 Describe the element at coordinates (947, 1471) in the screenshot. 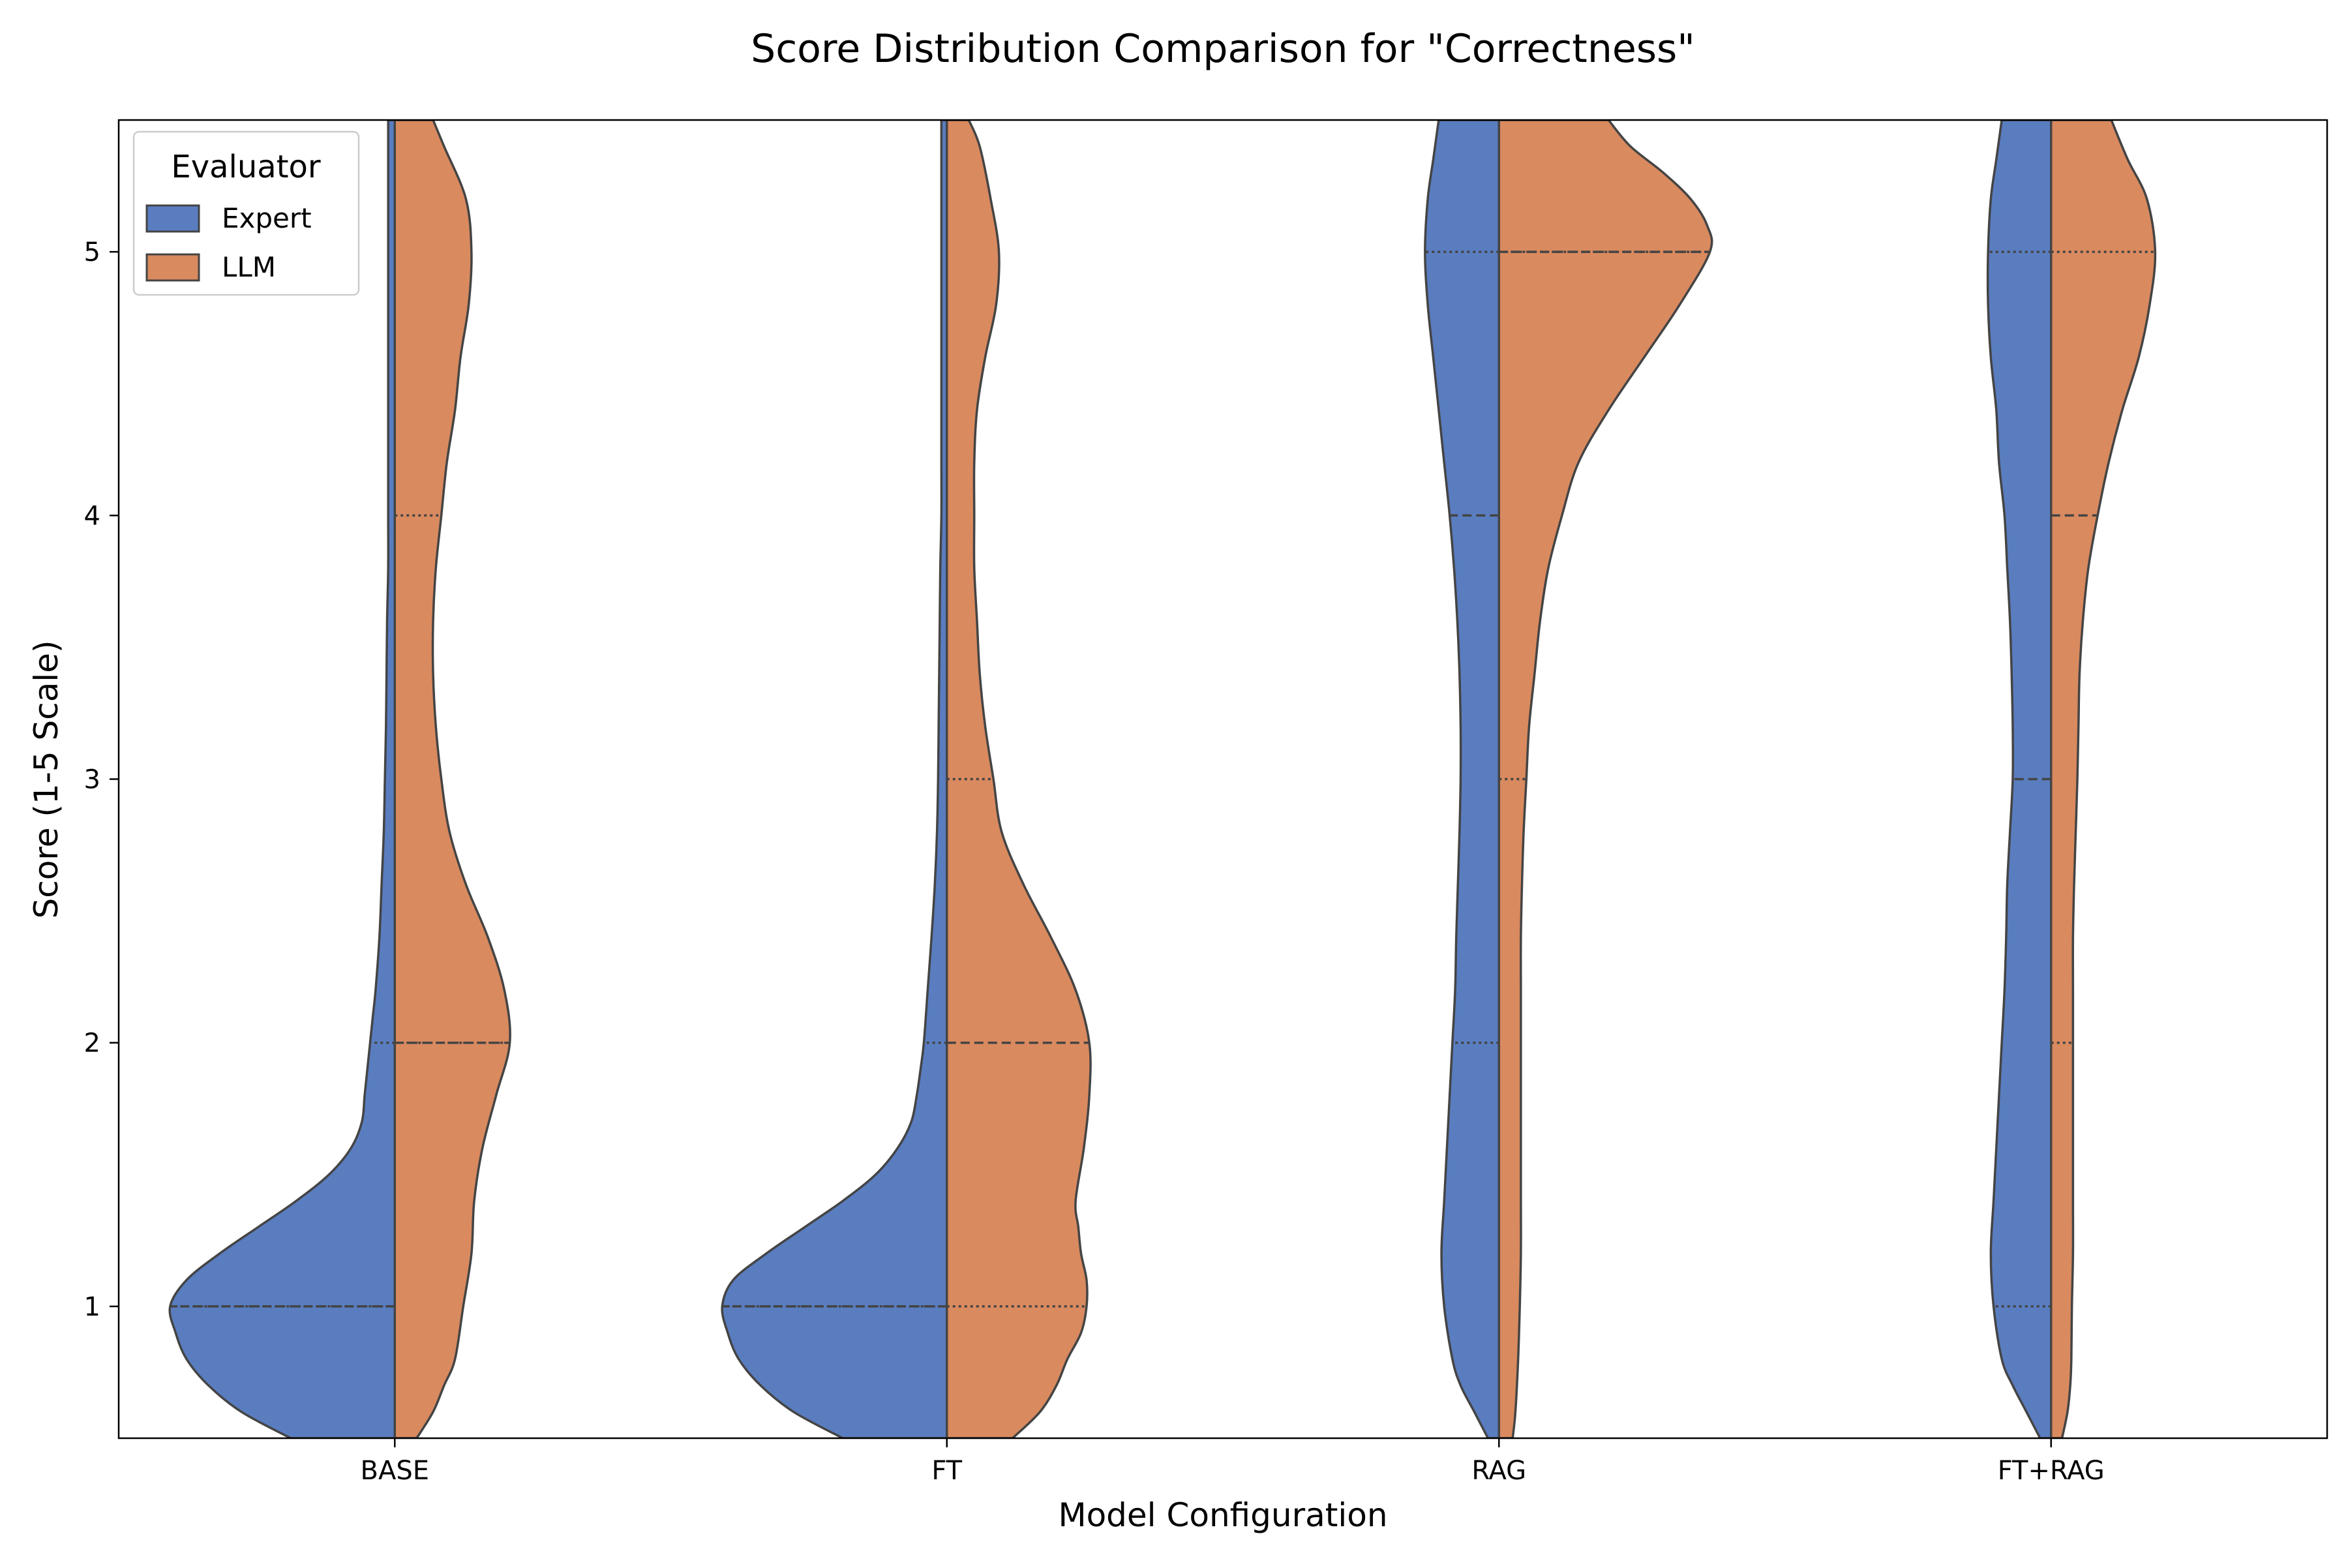

I see `x-tick-label: FT` at that location.